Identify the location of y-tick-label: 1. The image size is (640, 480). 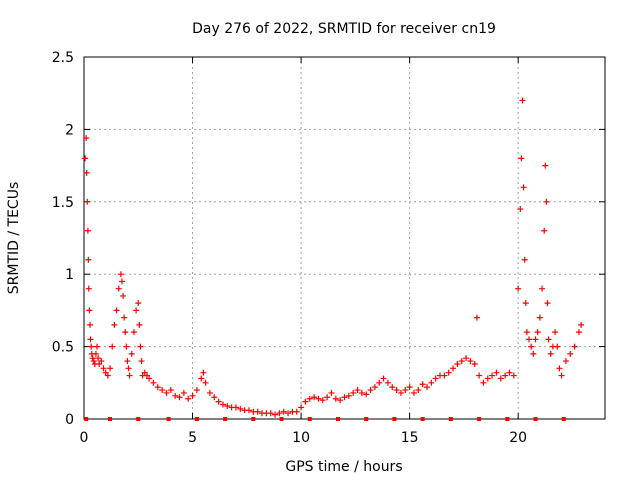
(69, 275).